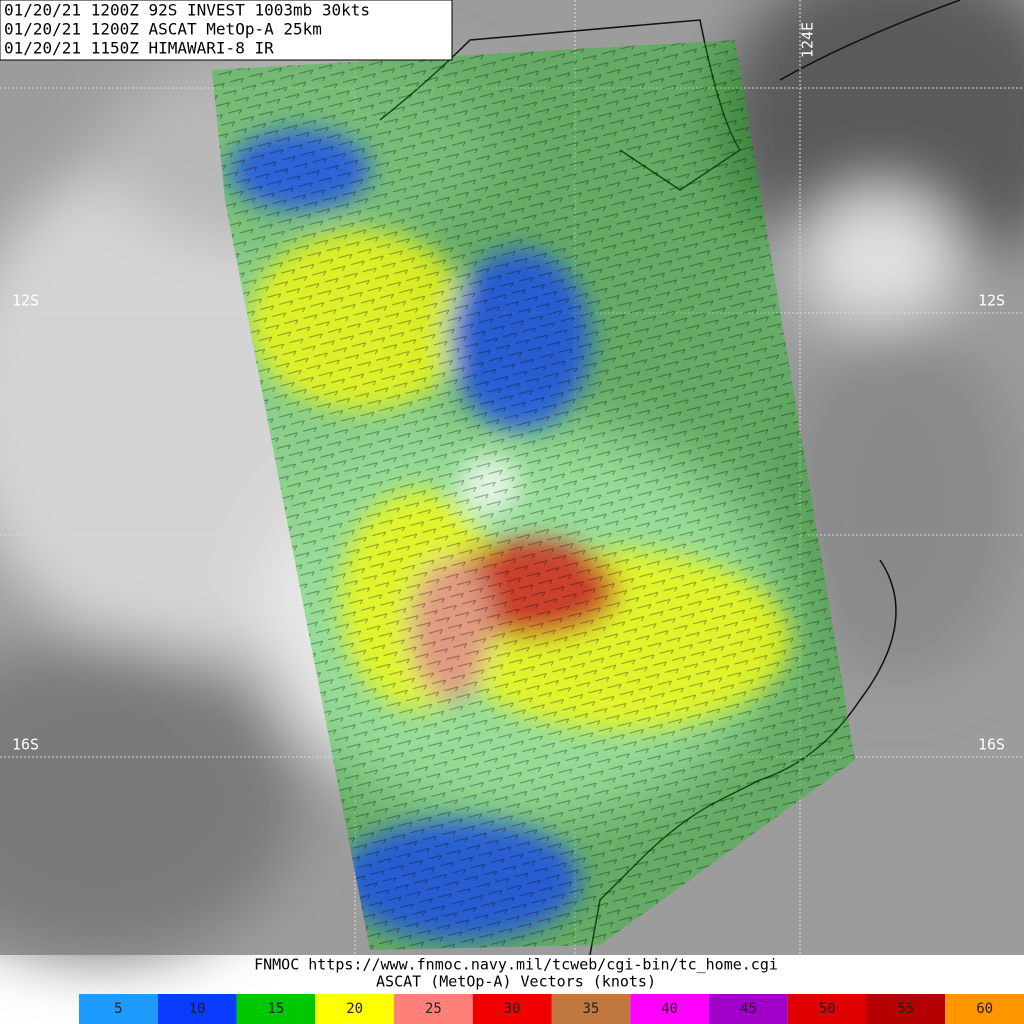  What do you see at coordinates (808, 40) in the screenshot?
I see `lon-label: 124E` at bounding box center [808, 40].